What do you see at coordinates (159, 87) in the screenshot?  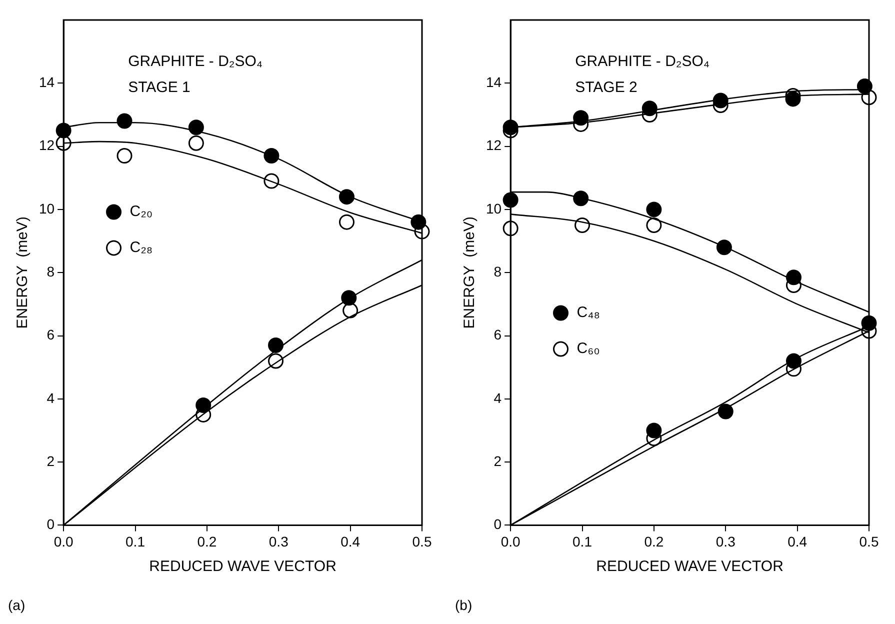 I see `text: STAGE 1` at bounding box center [159, 87].